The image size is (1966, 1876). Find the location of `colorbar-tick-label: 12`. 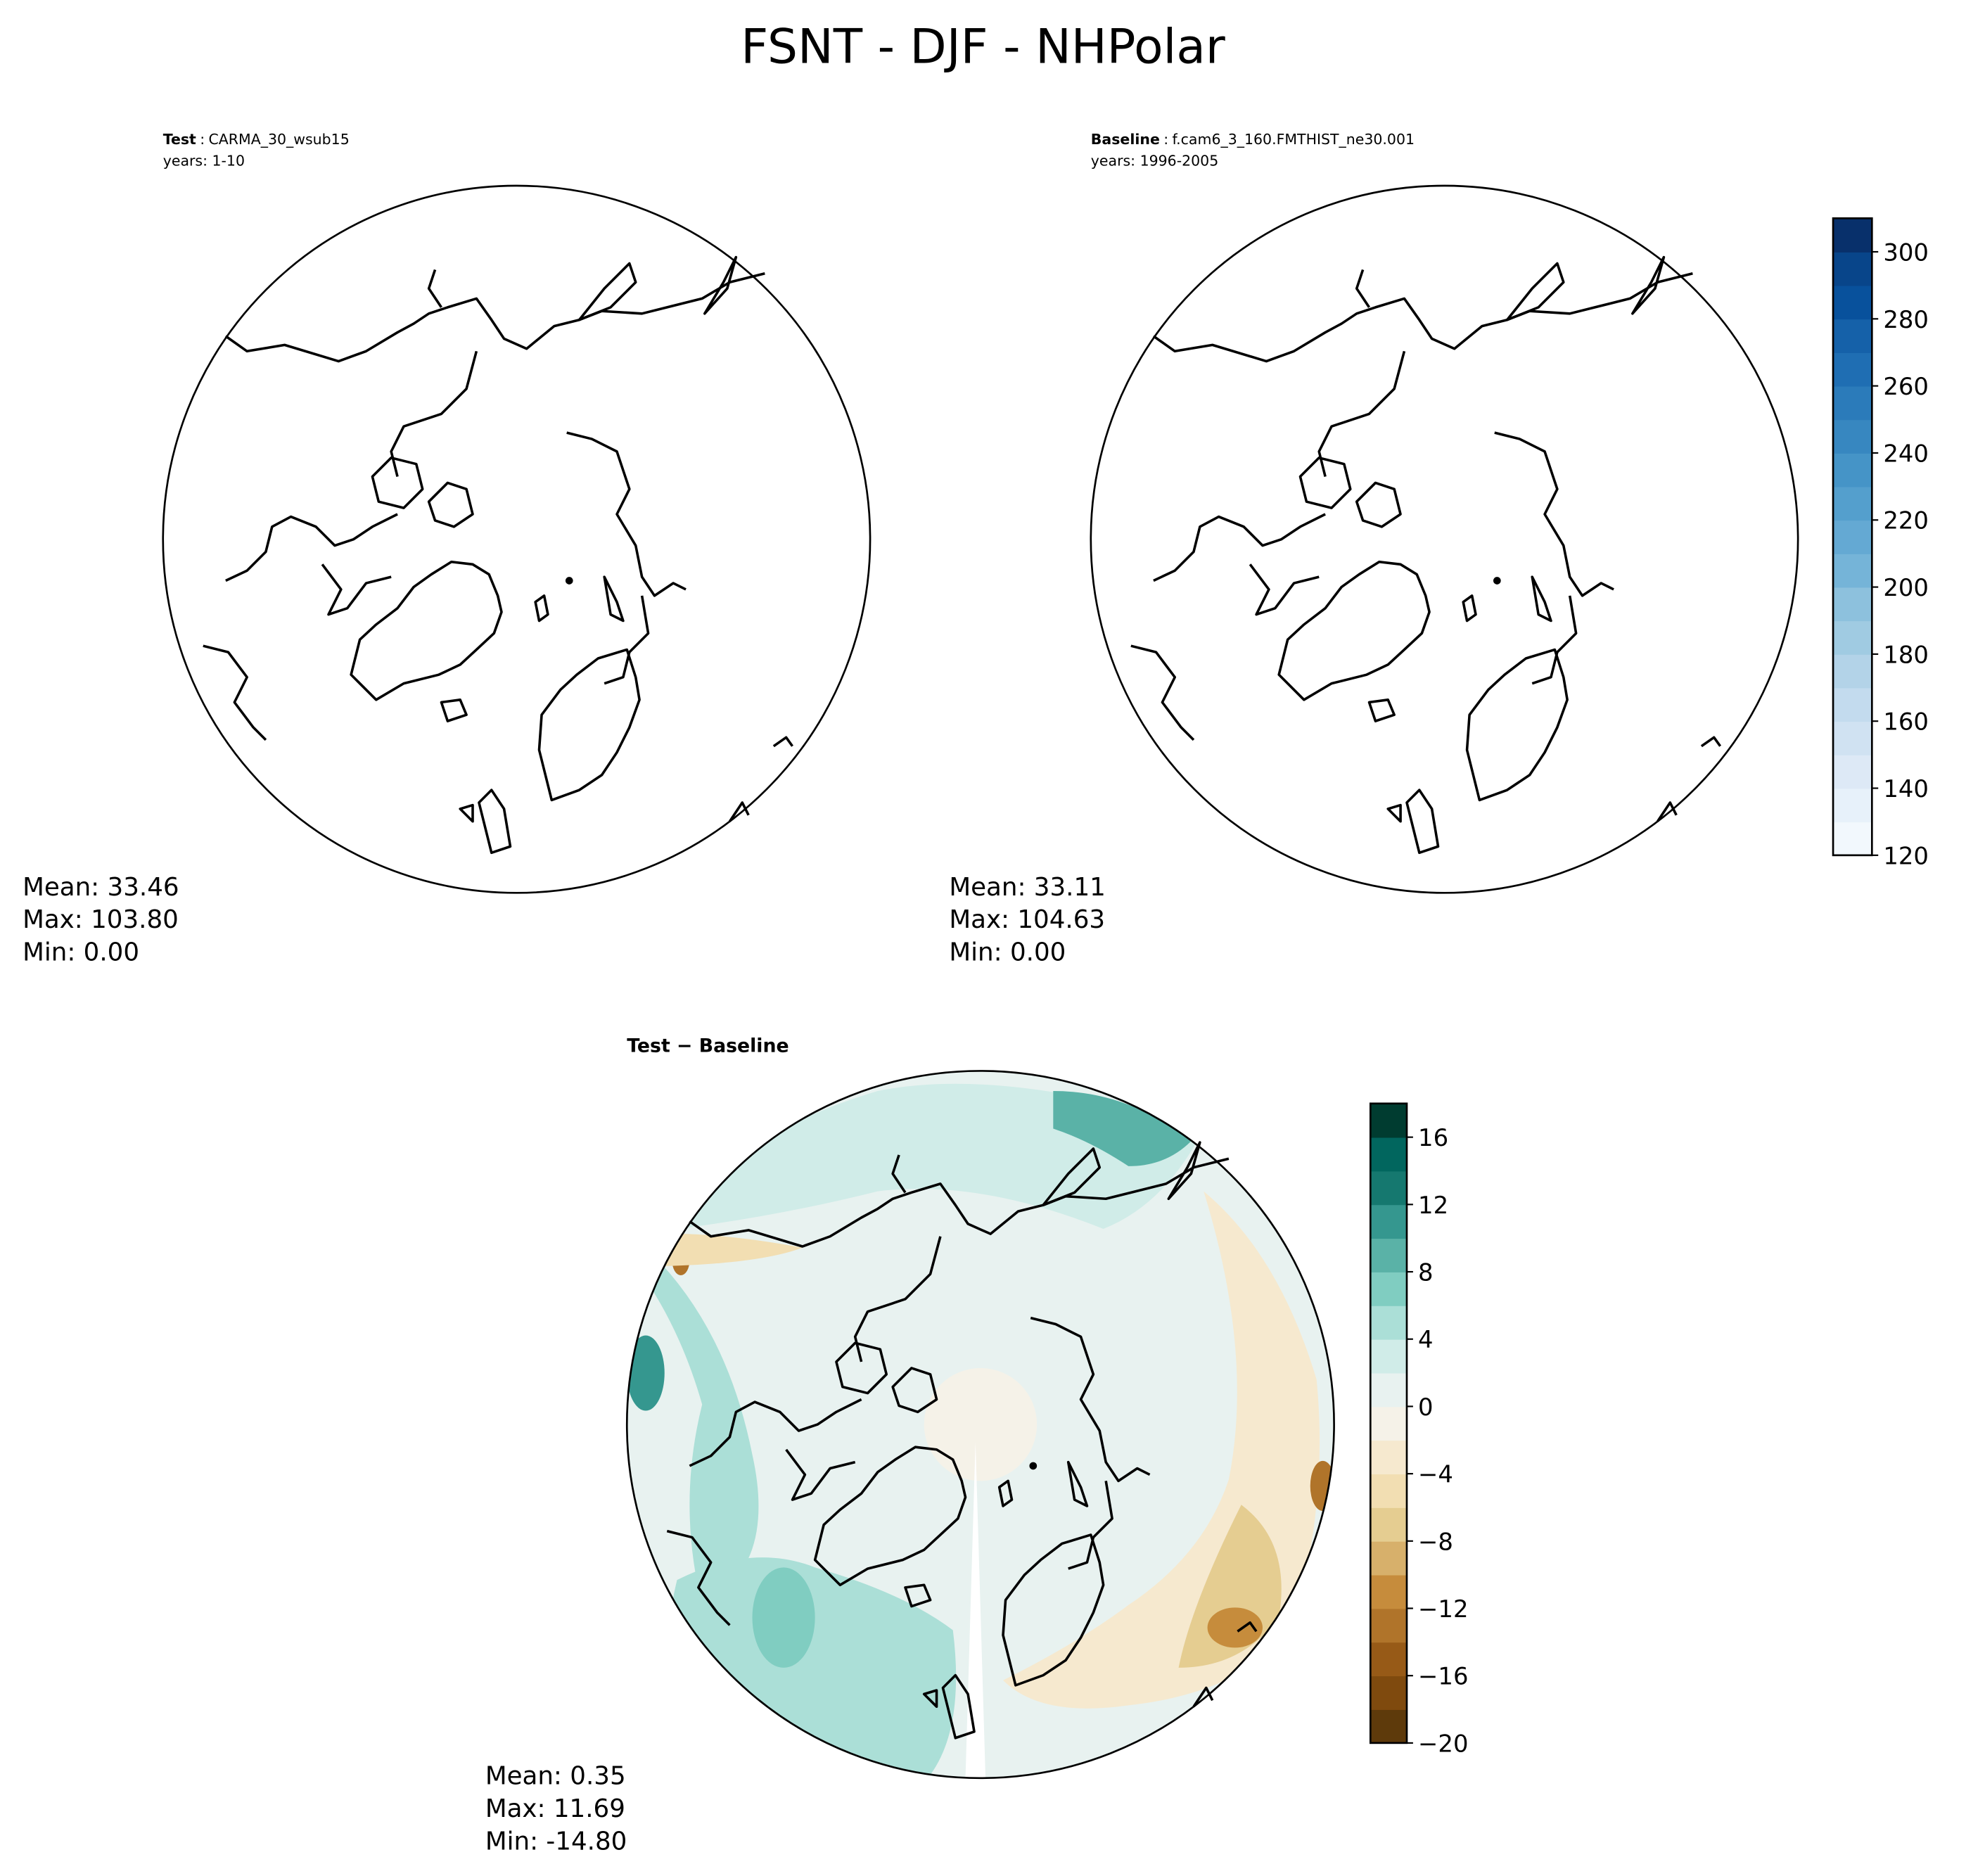

colorbar-tick-label: 12 is located at coordinates (1433, 1205).